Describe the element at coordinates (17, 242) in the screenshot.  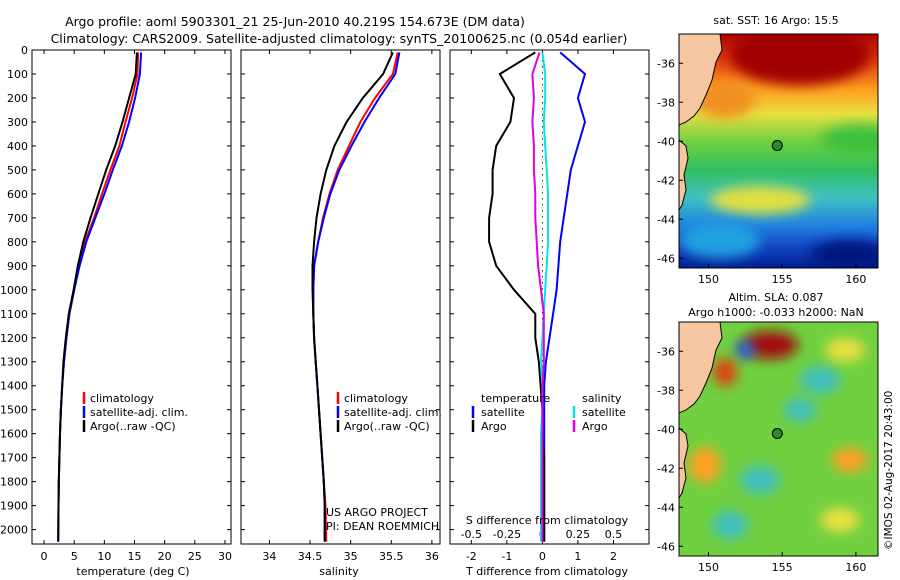
I see `depth-tick-label: 800` at that location.